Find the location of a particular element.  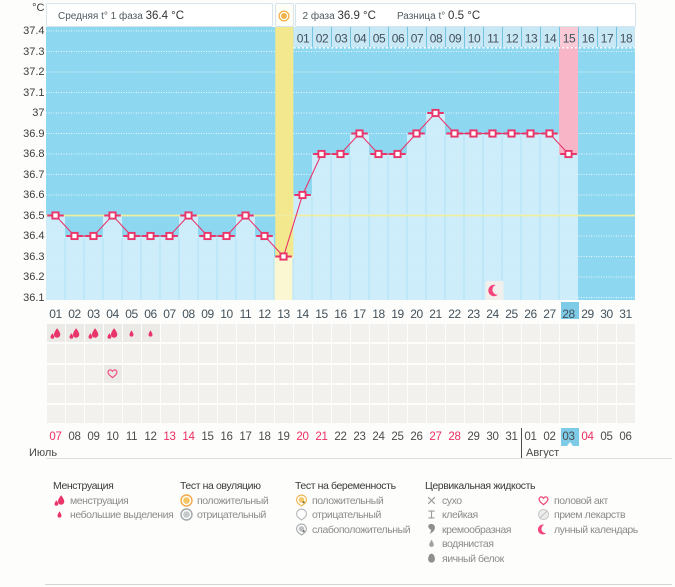

svg-text: 15 is located at coordinates (569, 39).